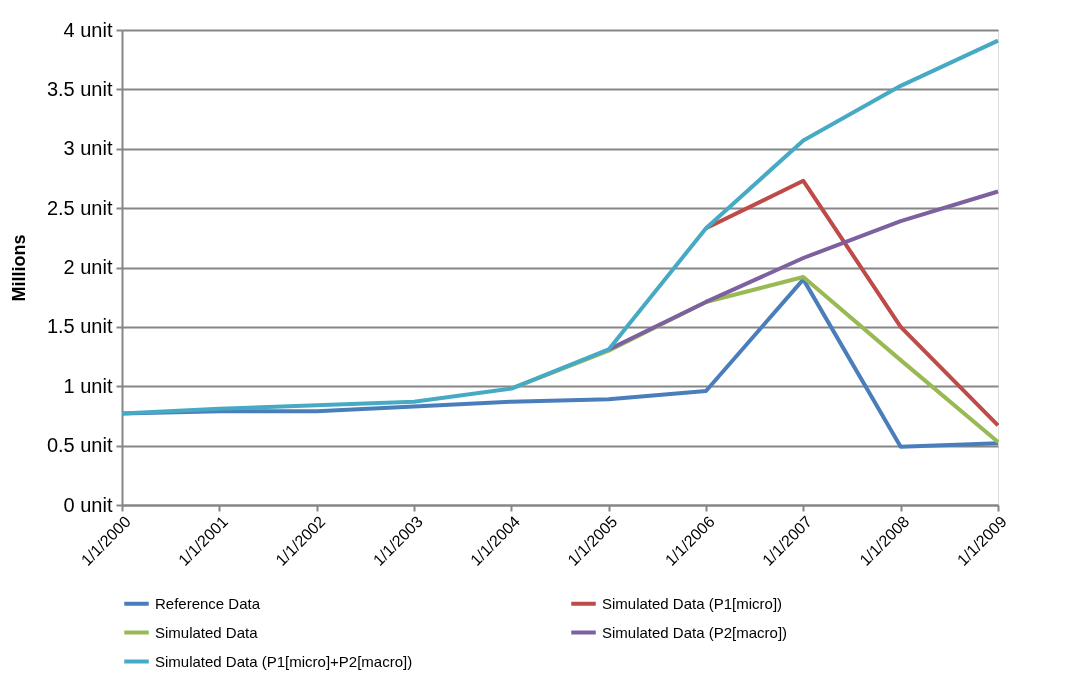 The width and height of the screenshot is (1072, 691). Describe the element at coordinates (88, 148) in the screenshot. I see `y-tick-label: 3 unit` at that location.